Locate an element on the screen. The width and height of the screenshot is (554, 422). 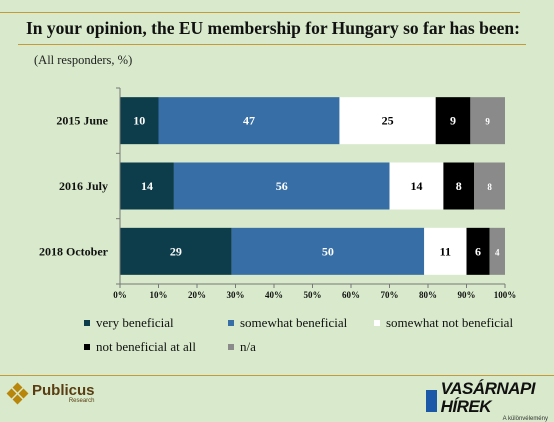
chart-subtitle: (All responders, %) is located at coordinates (83, 60).